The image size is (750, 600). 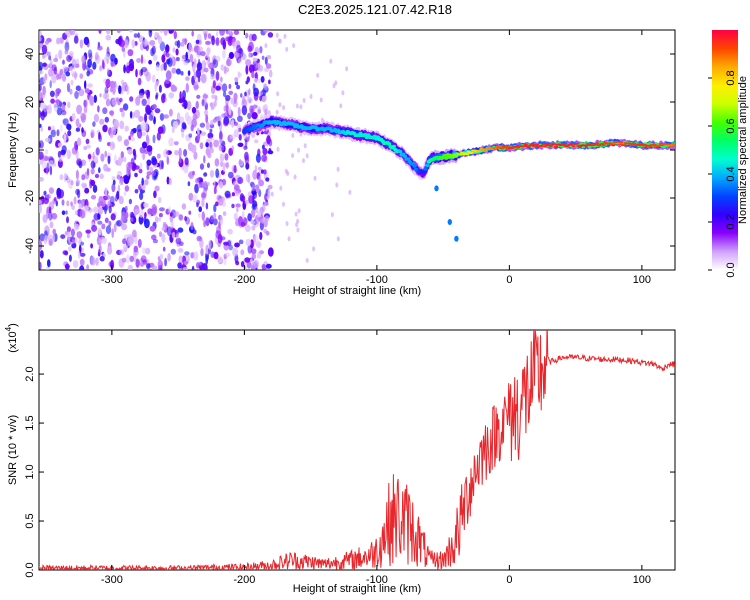 I want to click on snr-ylabel: SNR (10 * v/v), so click(x=13, y=450).